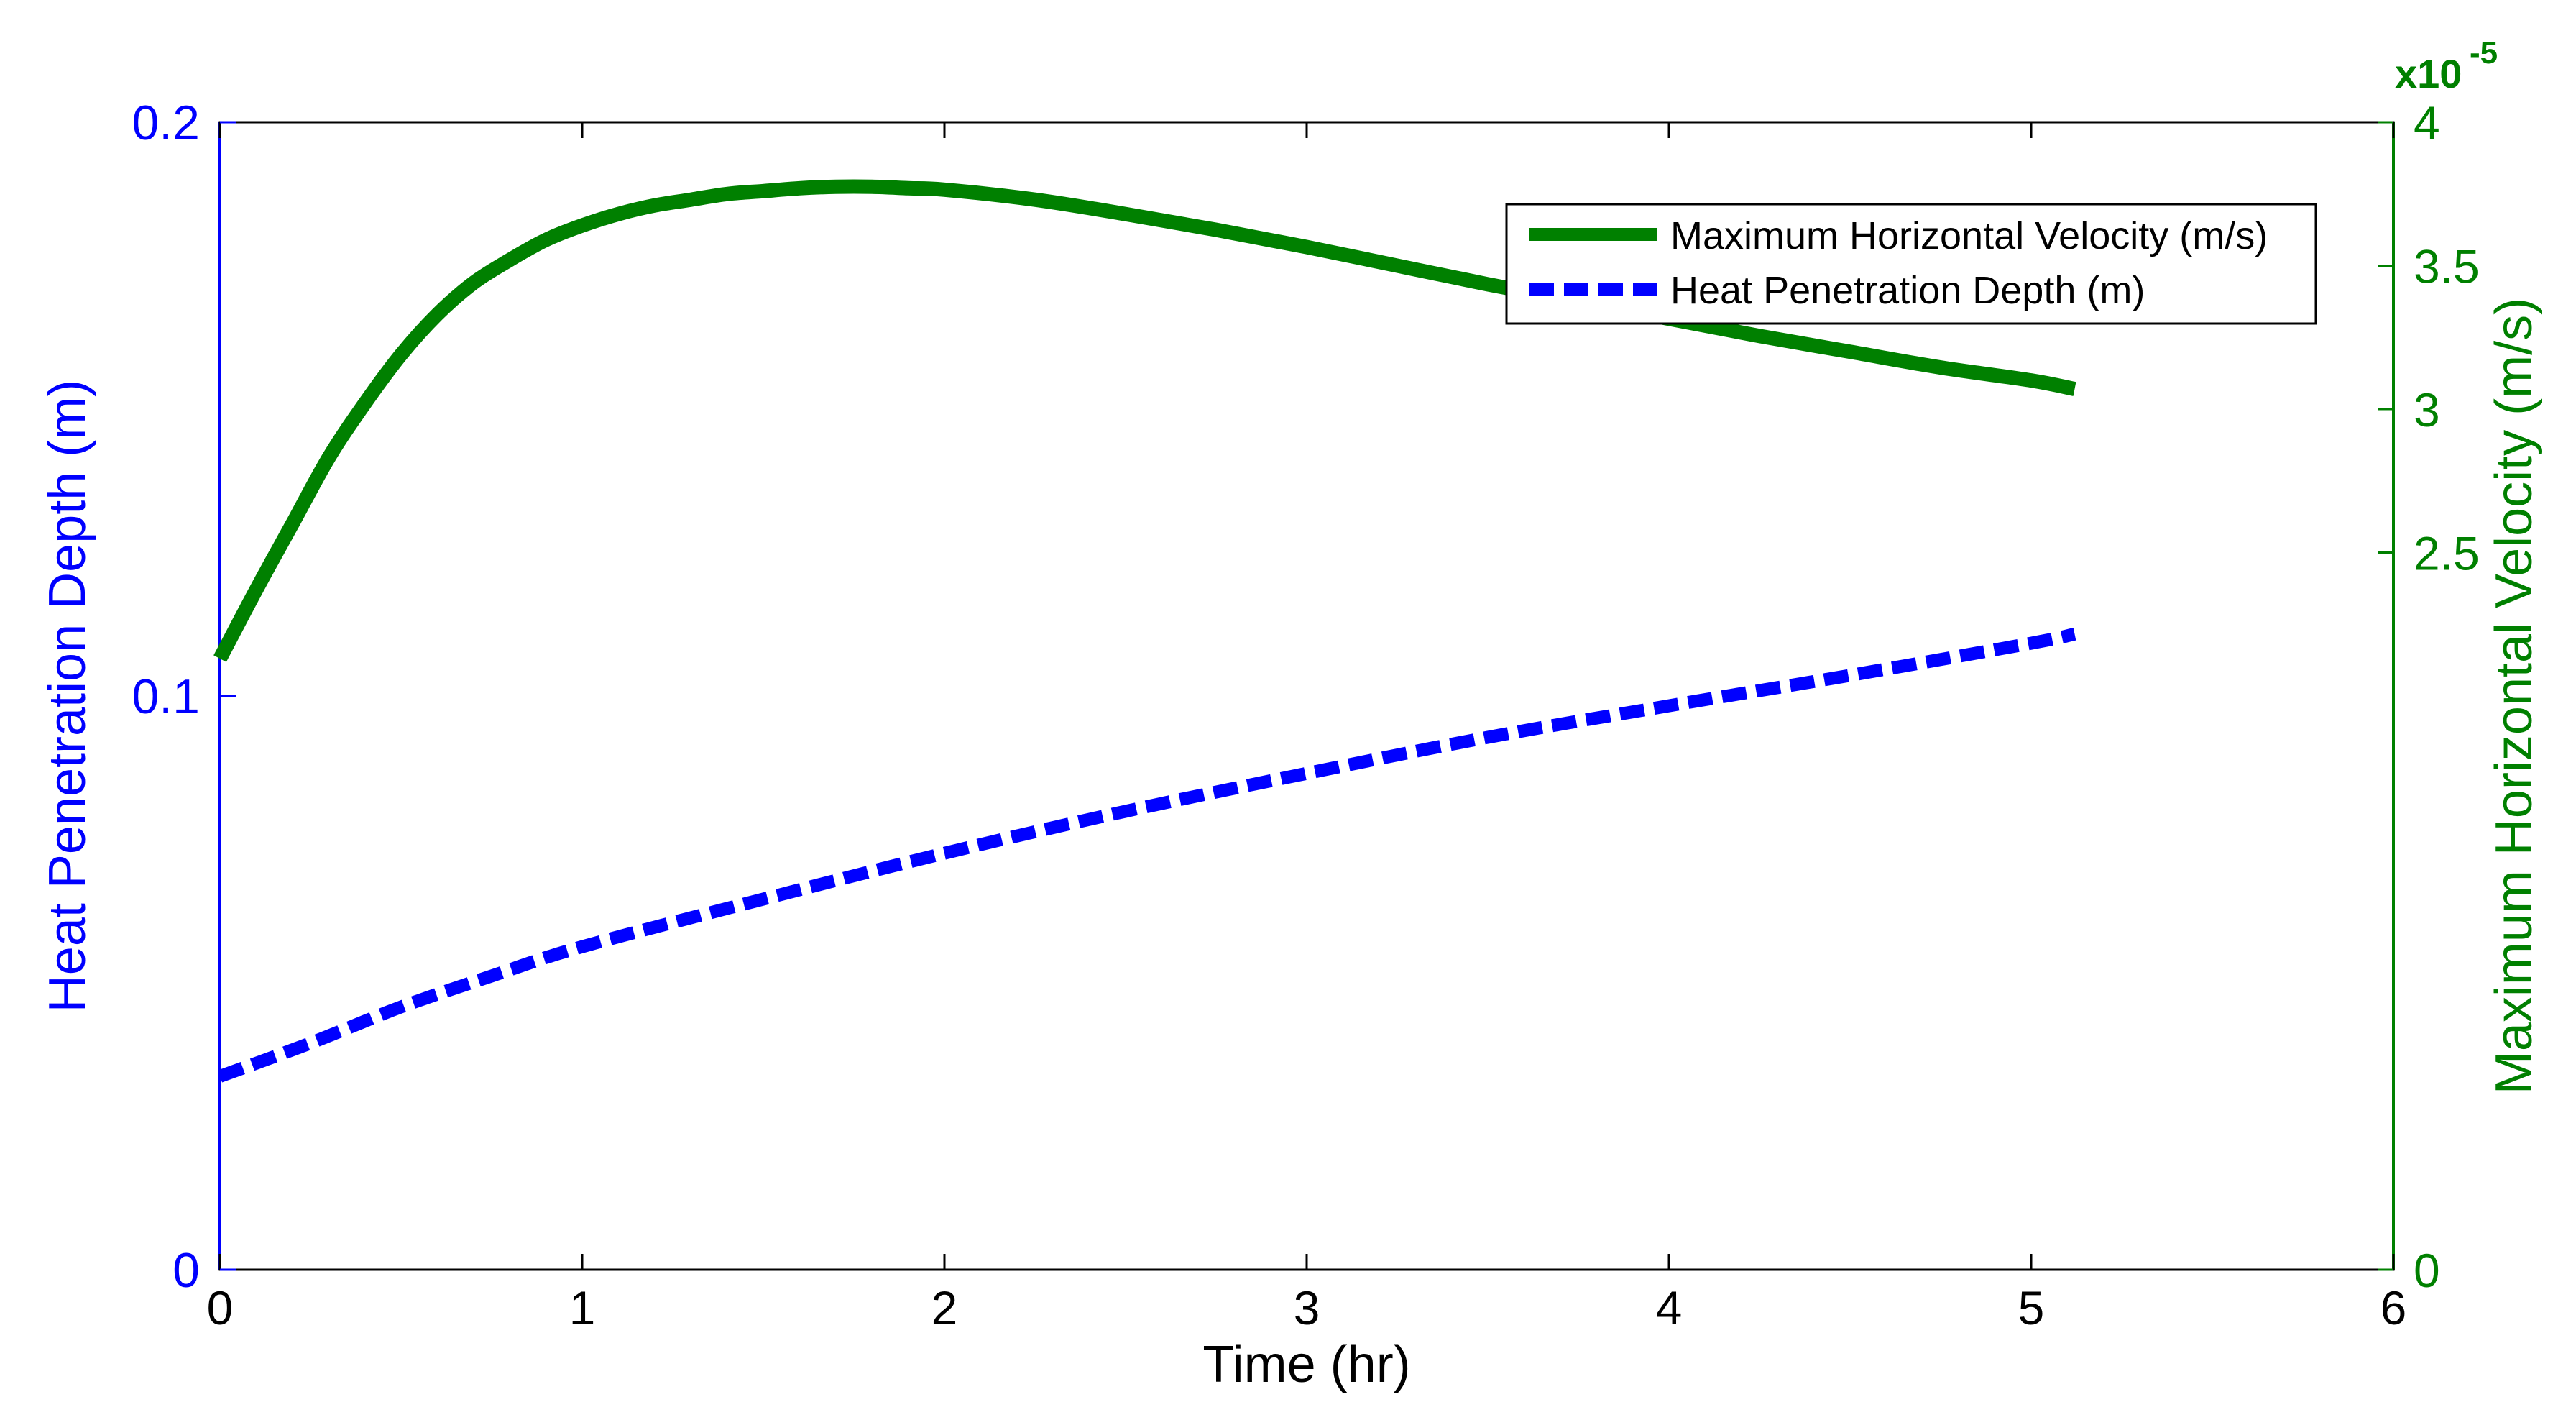 Image resolution: width=2576 pixels, height=1420 pixels. I want to click on right-y-tick-label: 3, so click(2427, 409).